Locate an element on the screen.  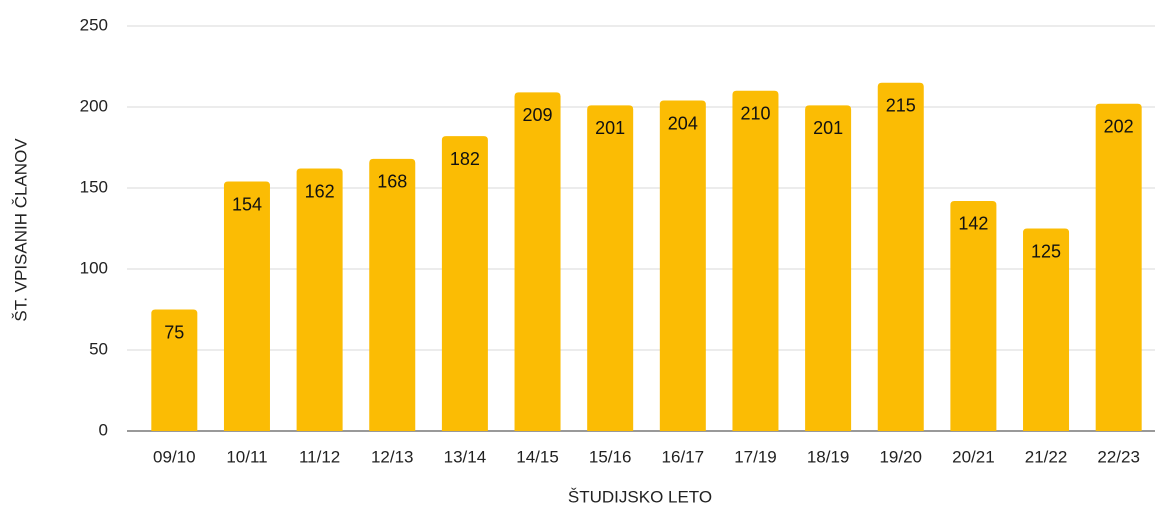
x-tick-label: 12/13 is located at coordinates (392, 456).